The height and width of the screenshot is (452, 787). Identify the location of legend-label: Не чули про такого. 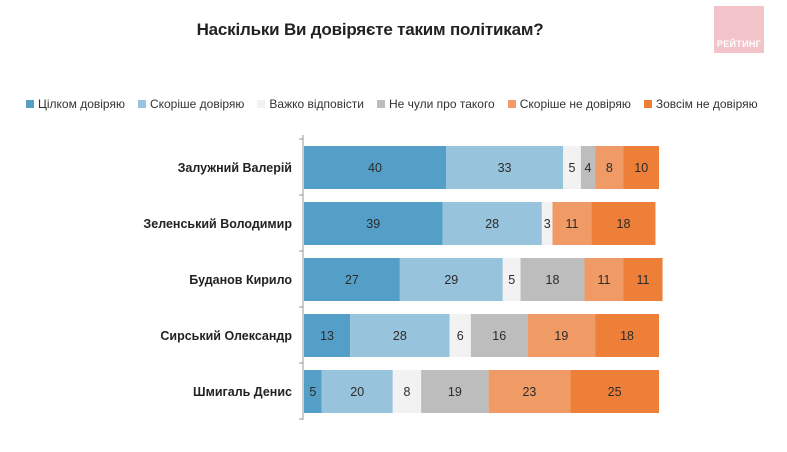
(441, 104).